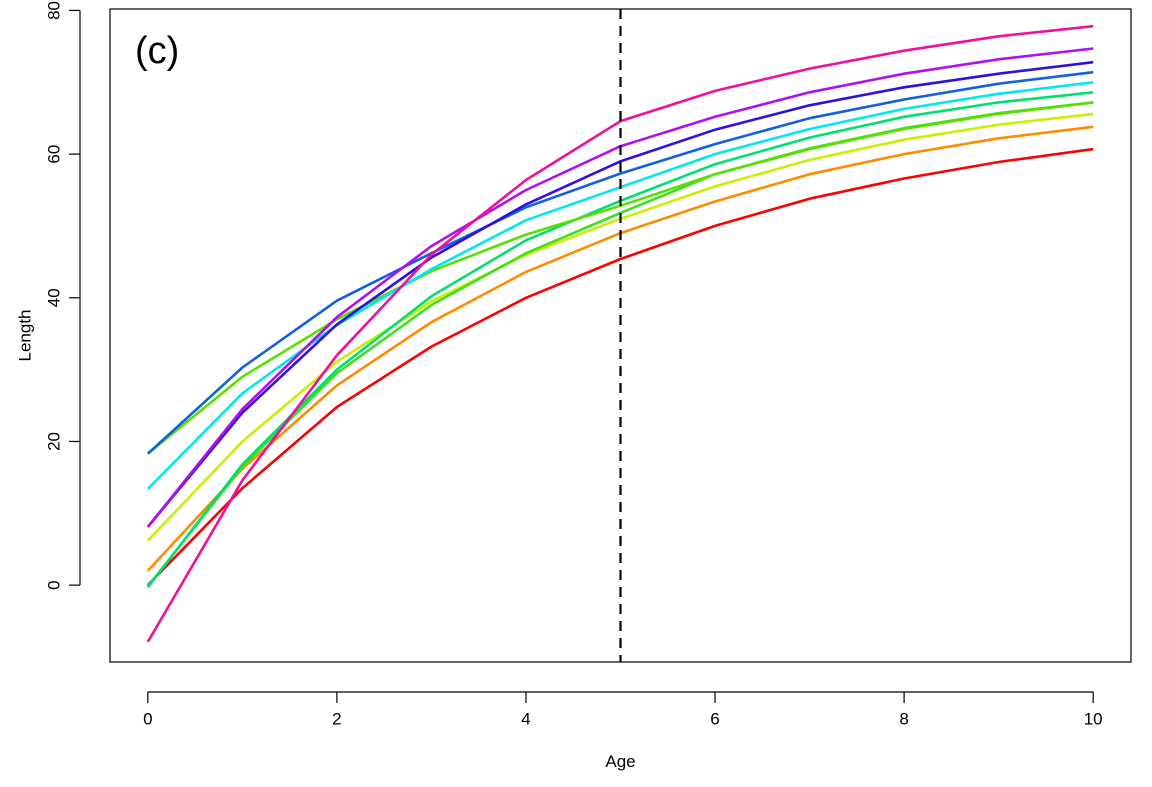  I want to click on x-tick-label: 0, so click(147, 719).